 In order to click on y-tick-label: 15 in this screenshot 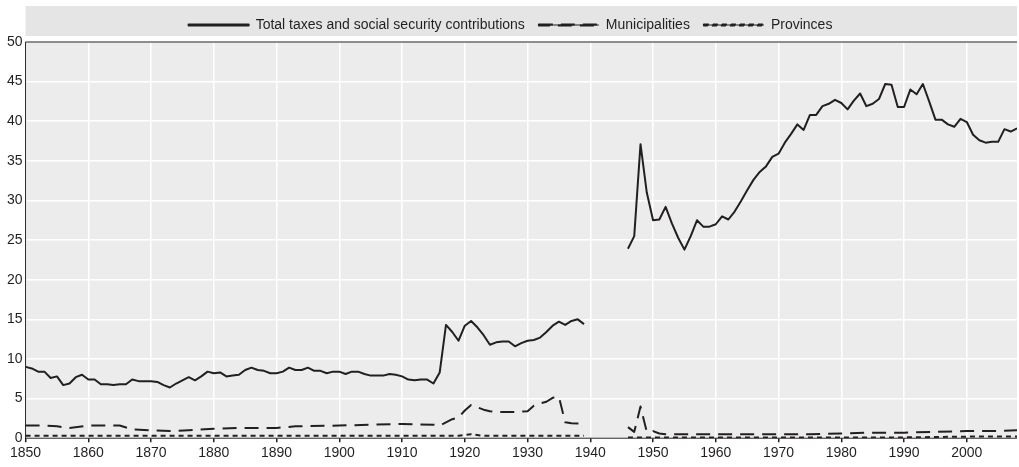, I will do `click(14, 318)`.